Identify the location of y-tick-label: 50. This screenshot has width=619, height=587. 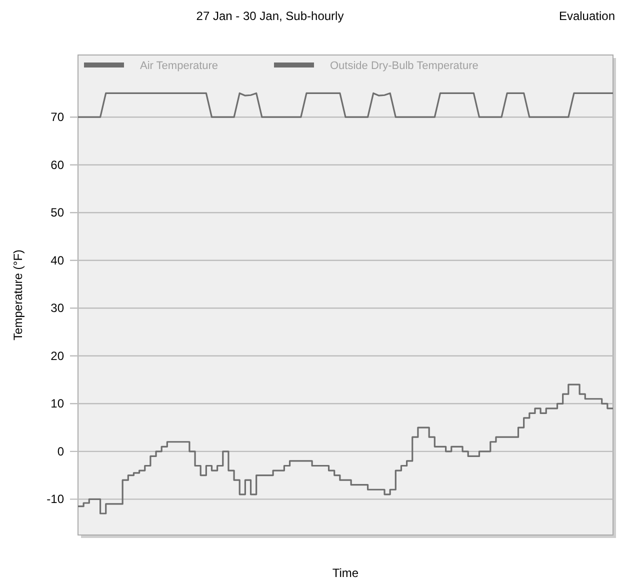
(57, 213).